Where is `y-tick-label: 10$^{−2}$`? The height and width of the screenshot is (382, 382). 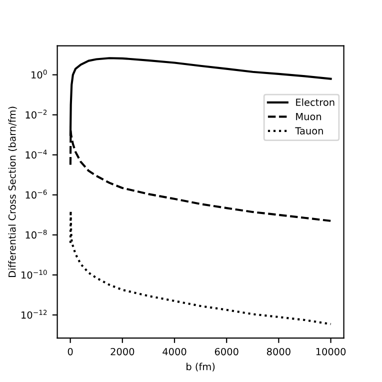
y-tick-label: 10$^{−2}$ is located at coordinates (36, 114).